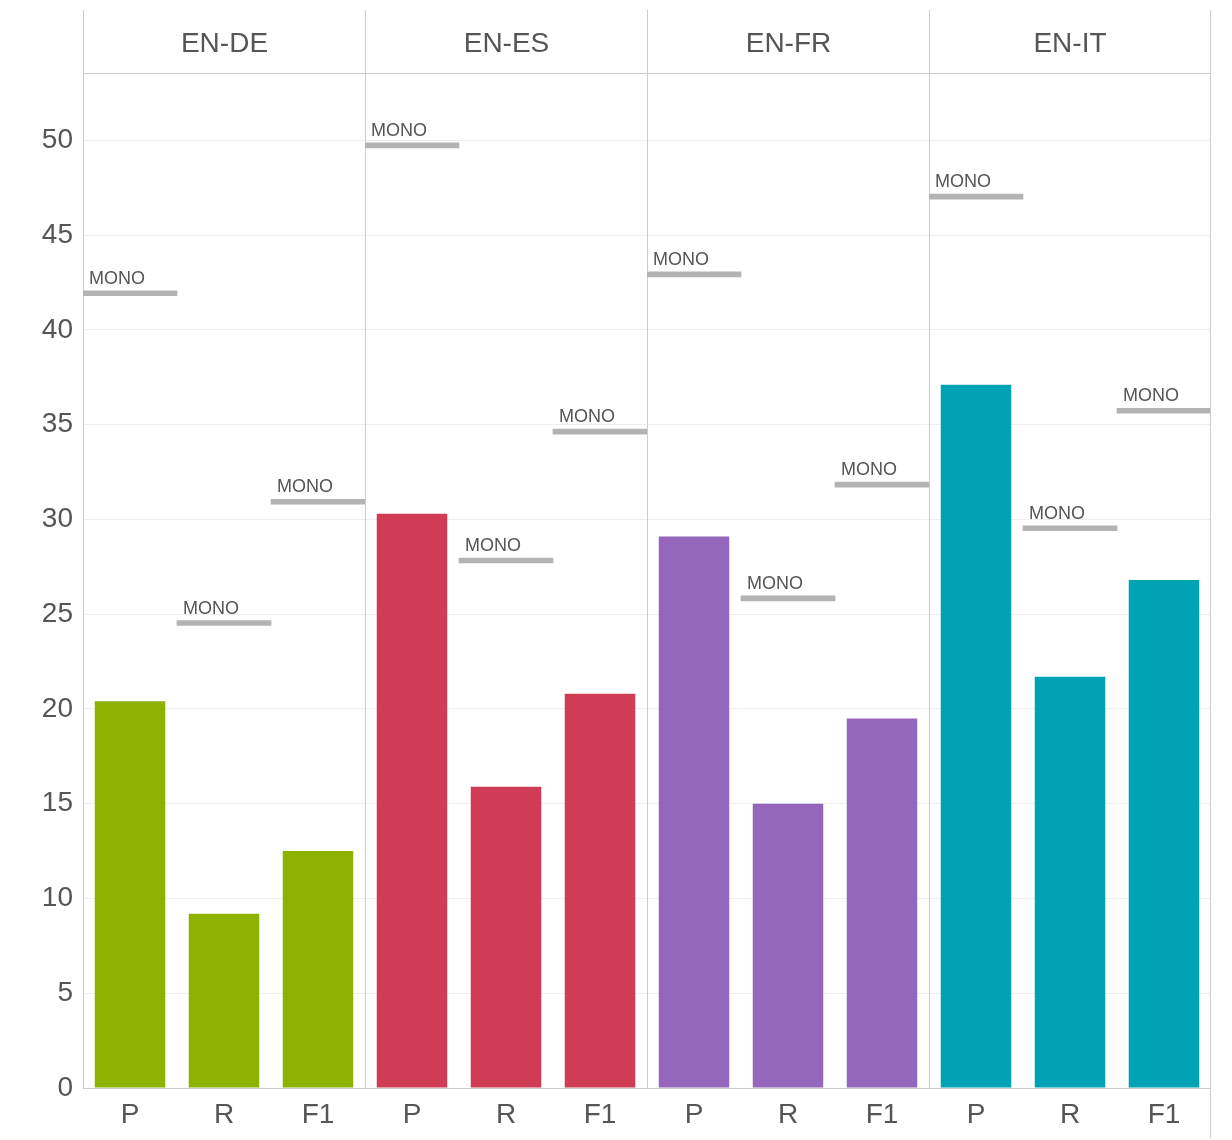 The width and height of the screenshot is (1232, 1140). What do you see at coordinates (57, 612) in the screenshot?
I see `y-tick-label: 25` at bounding box center [57, 612].